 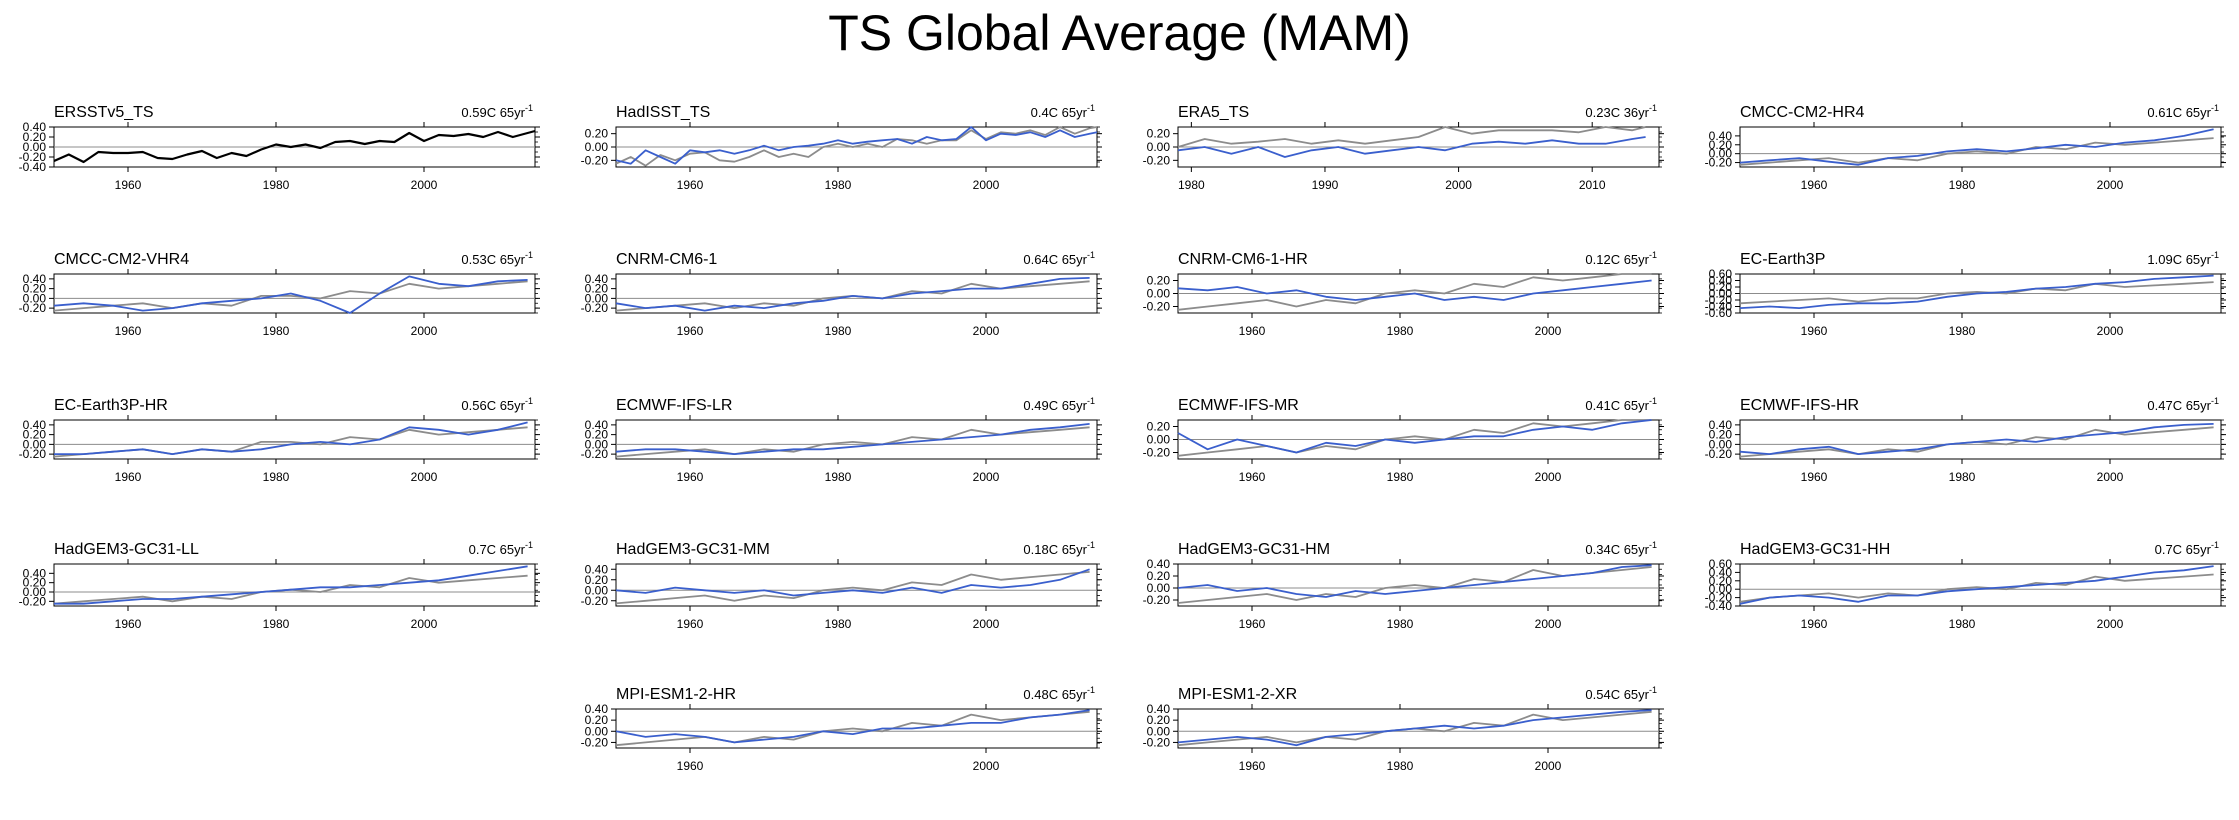 I want to click on trend-value: 1.09C 65yr, so click(x=2179, y=259).